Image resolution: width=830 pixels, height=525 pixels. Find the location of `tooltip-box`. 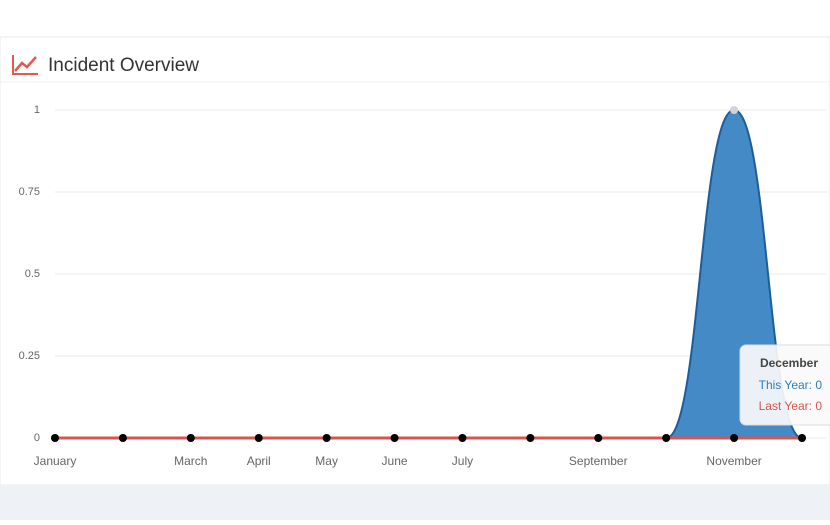

tooltip-box is located at coordinates (784, 385).